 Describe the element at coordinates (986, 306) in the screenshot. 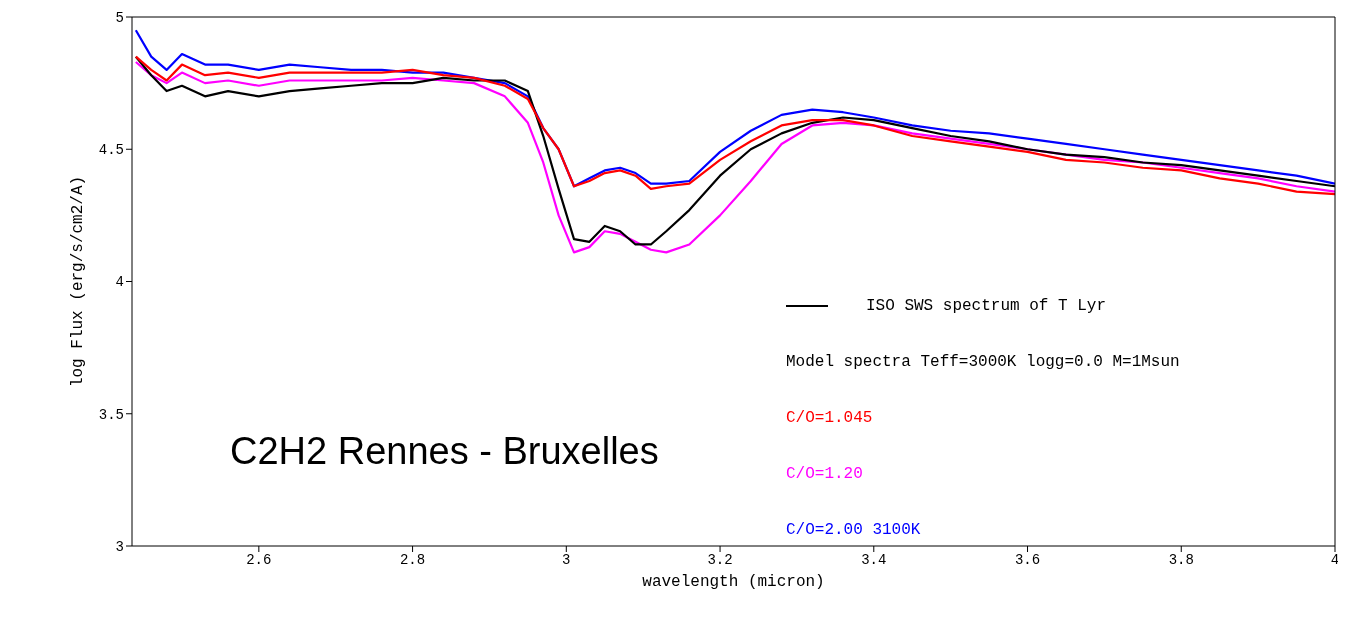

I see `legend-label: ISO SWS spectrum of T Lyr` at that location.